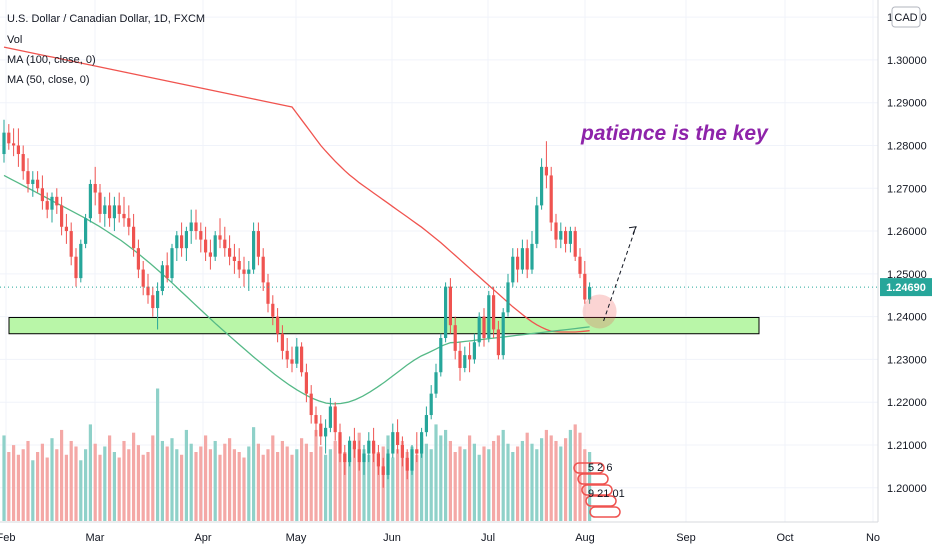  I want to click on event-markers: 5 2 6 9 21 01, so click(606, 481).